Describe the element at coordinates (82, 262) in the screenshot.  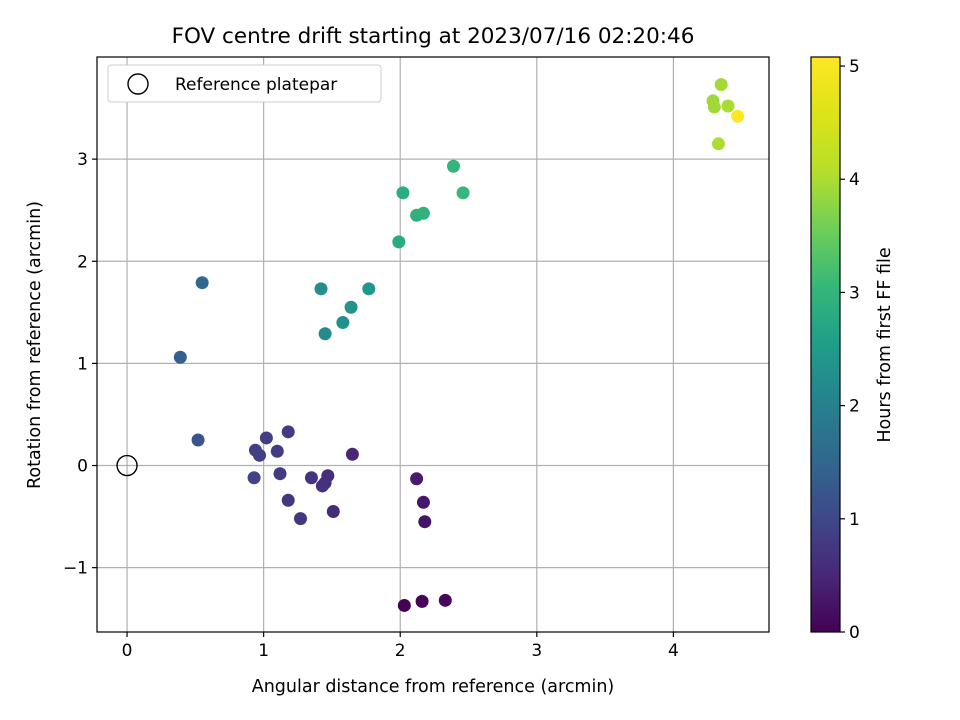
I see `y-tick-label: 2` at that location.